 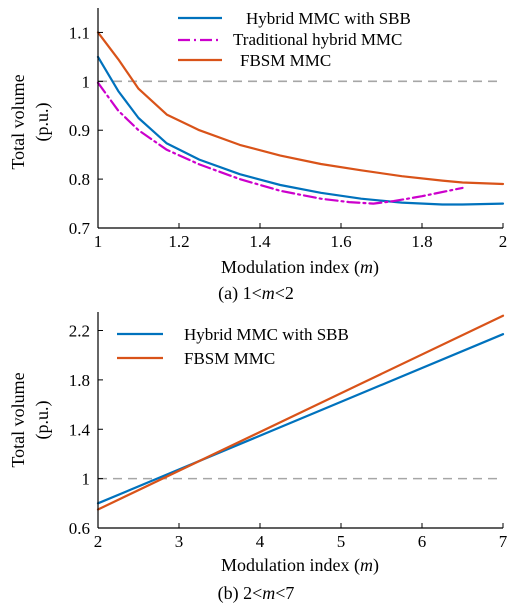 I want to click on caption-a: (a) 1<m<2, so click(x=256, y=293).